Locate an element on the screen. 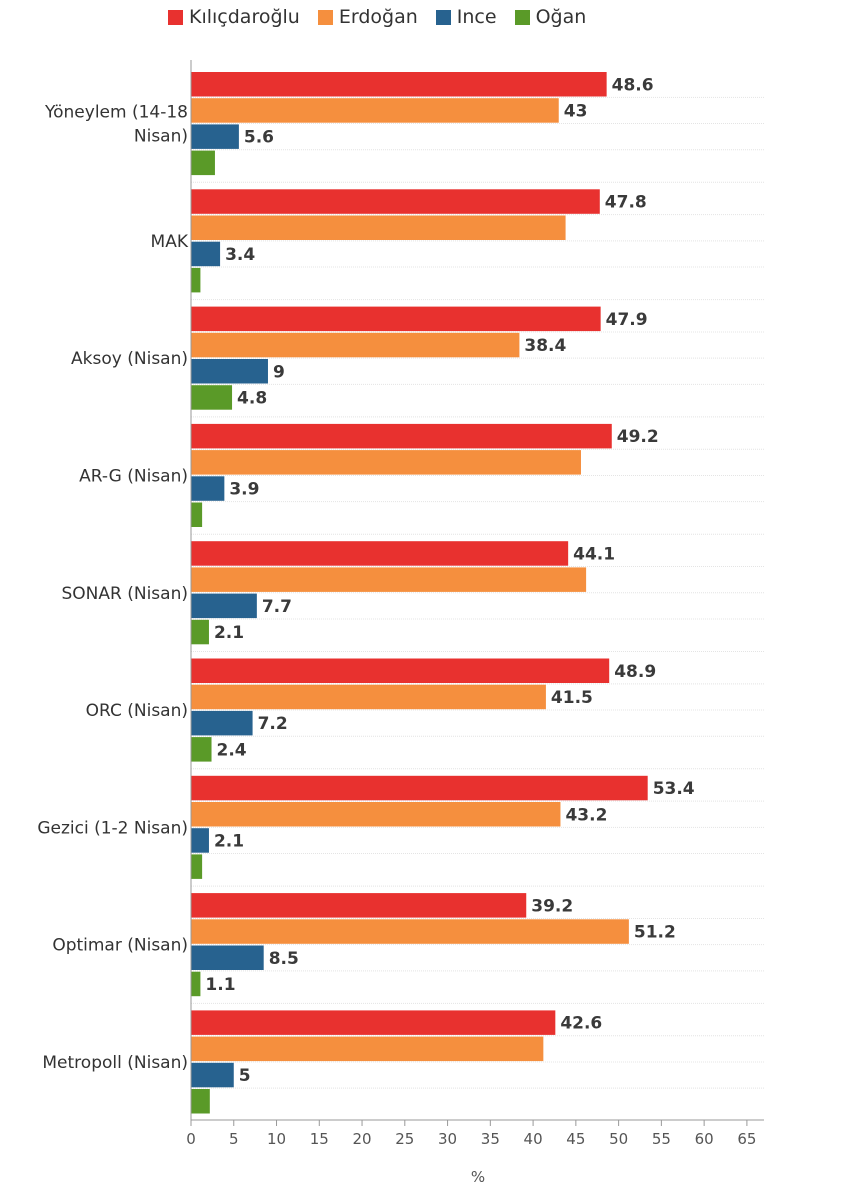 The image size is (860, 1191). data-label: 44.1 is located at coordinates (594, 554).